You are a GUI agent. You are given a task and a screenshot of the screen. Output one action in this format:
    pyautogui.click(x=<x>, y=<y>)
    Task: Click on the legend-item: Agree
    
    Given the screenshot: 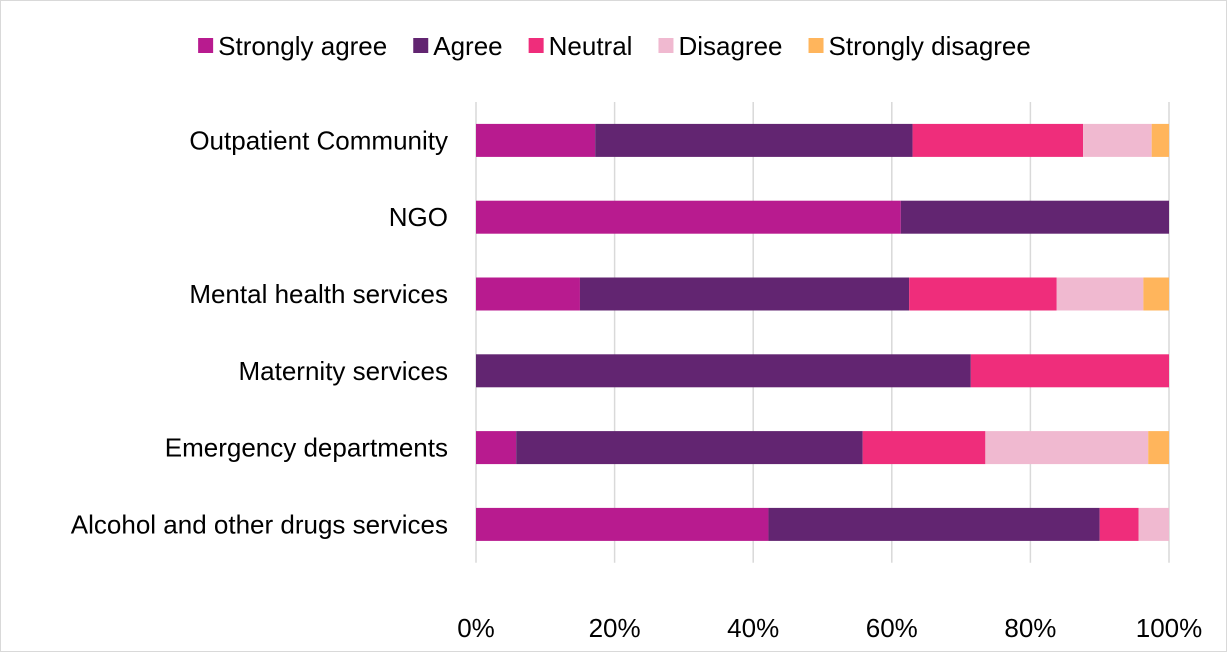 What is the action you would take?
    pyautogui.click(x=458, y=46)
    